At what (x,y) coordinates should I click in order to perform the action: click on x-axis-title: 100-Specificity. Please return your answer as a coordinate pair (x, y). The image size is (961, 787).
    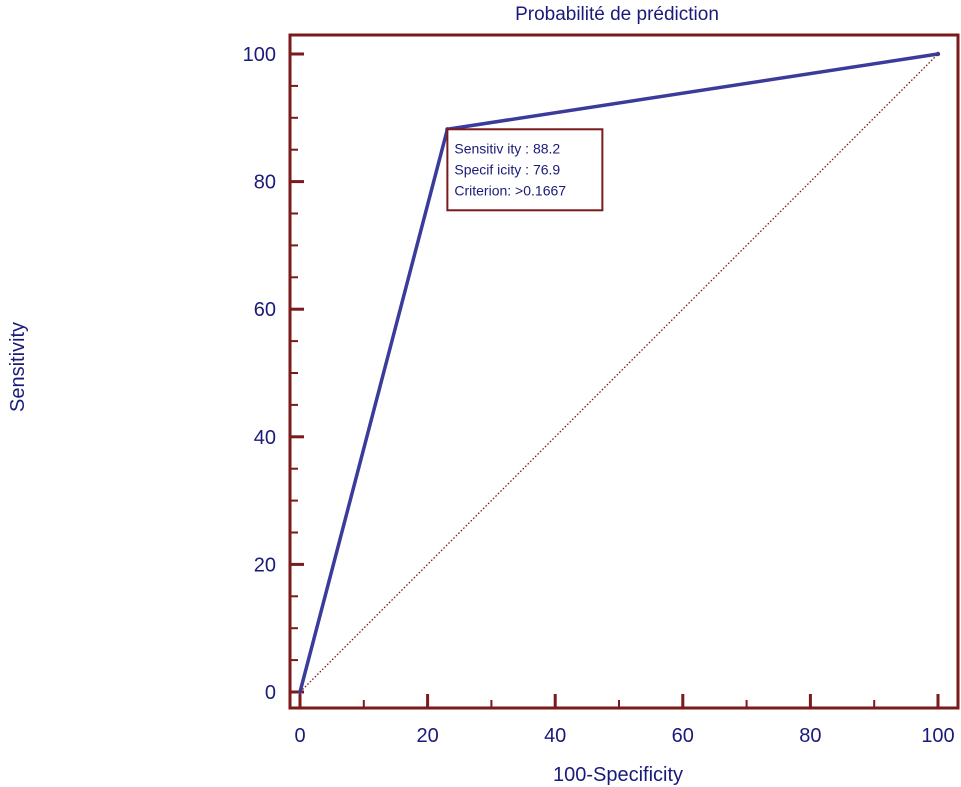
    Looking at the image, I should click on (618, 775).